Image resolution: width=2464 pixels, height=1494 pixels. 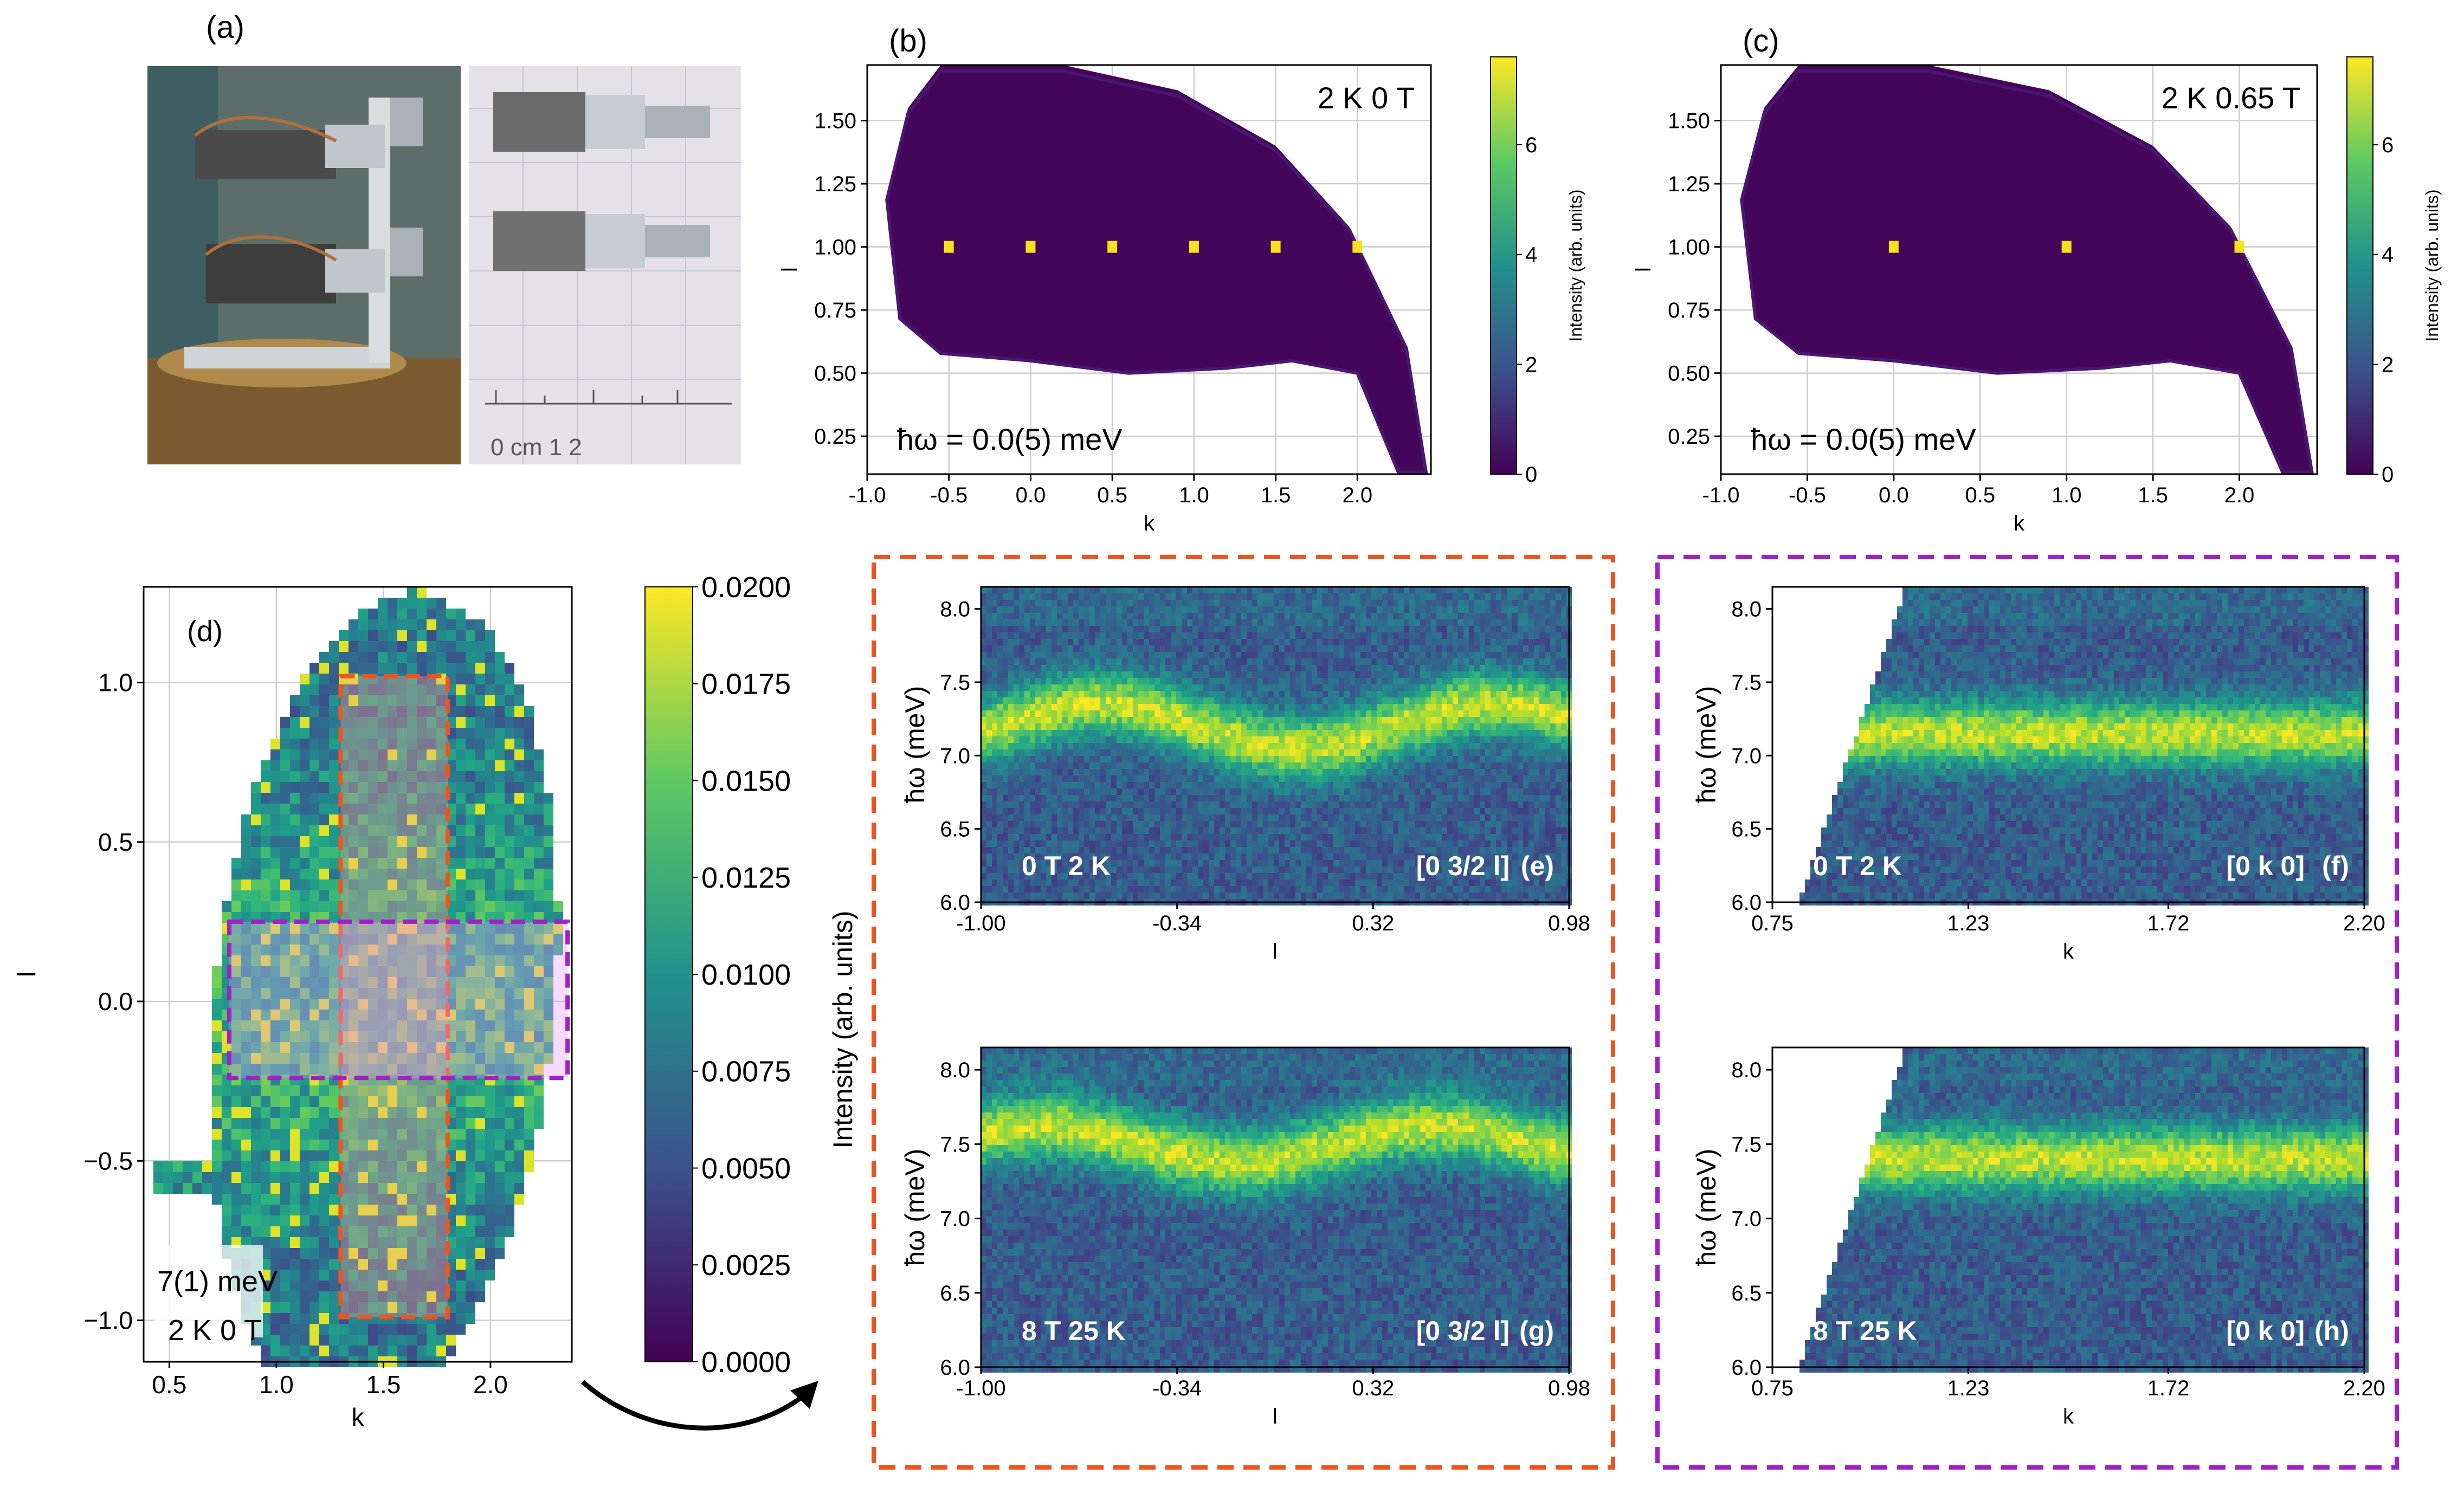 I want to click on panel-a-label: (a), so click(x=225, y=27).